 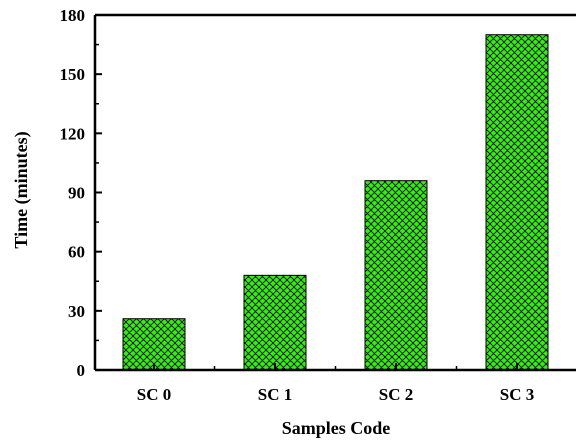 What do you see at coordinates (154, 394) in the screenshot?
I see `x-tick-label: SC 0` at bounding box center [154, 394].